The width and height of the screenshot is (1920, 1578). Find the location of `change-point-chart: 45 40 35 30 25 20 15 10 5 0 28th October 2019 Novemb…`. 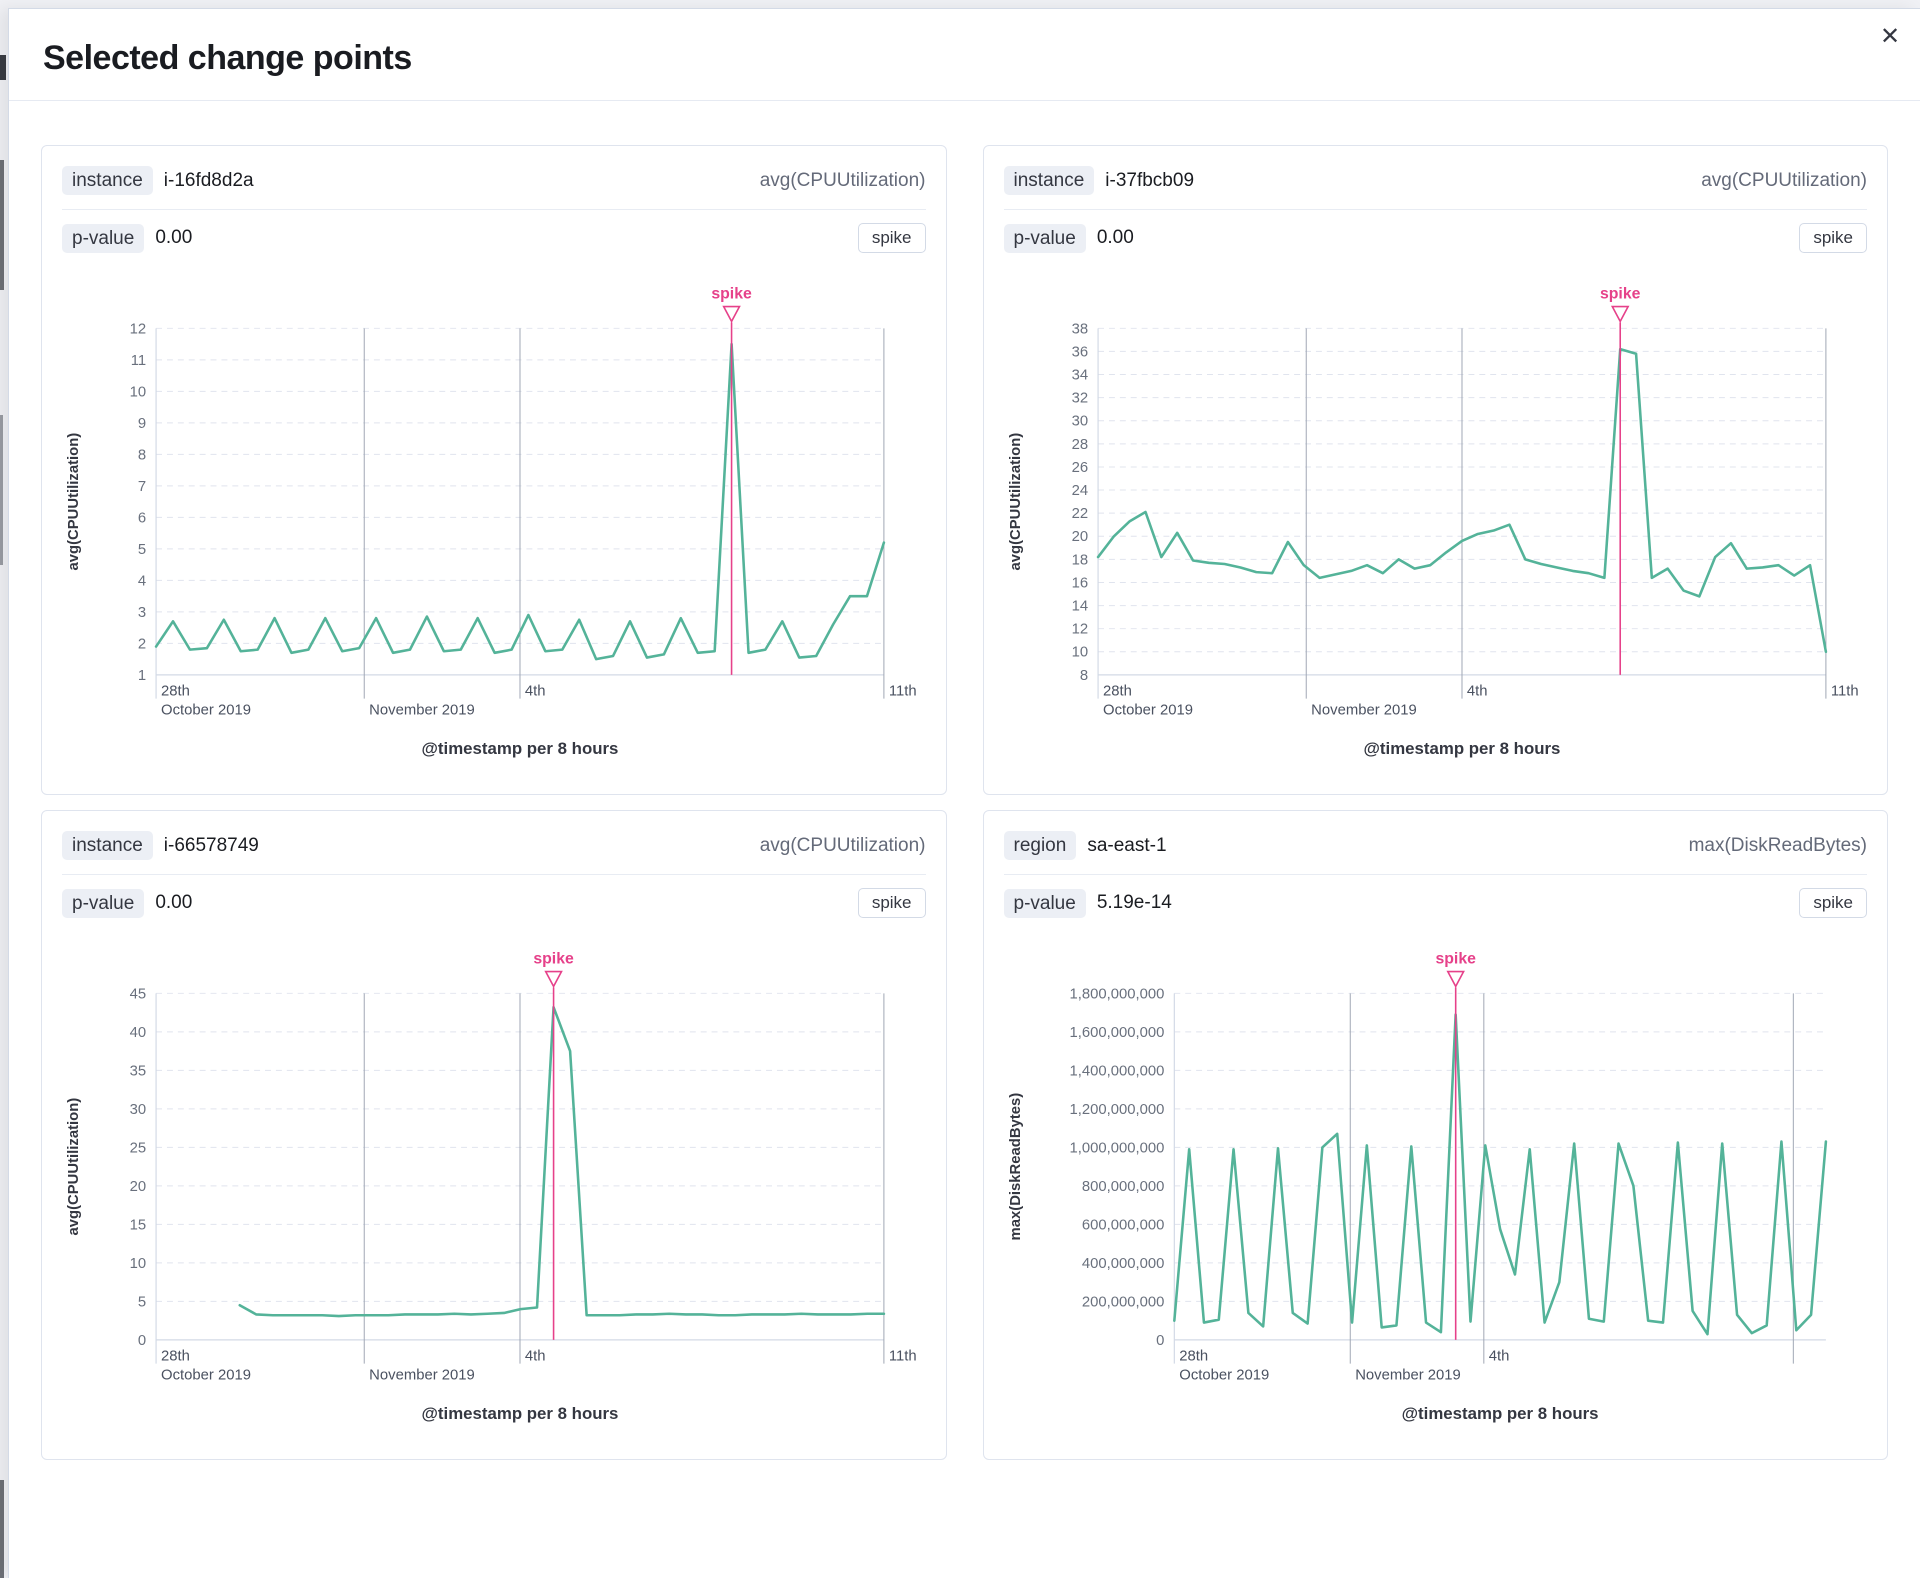

change-point-chart: 45 40 35 30 25 20 15 10 5 0 28th October 2019 Novemb… is located at coordinates (494, 1181).